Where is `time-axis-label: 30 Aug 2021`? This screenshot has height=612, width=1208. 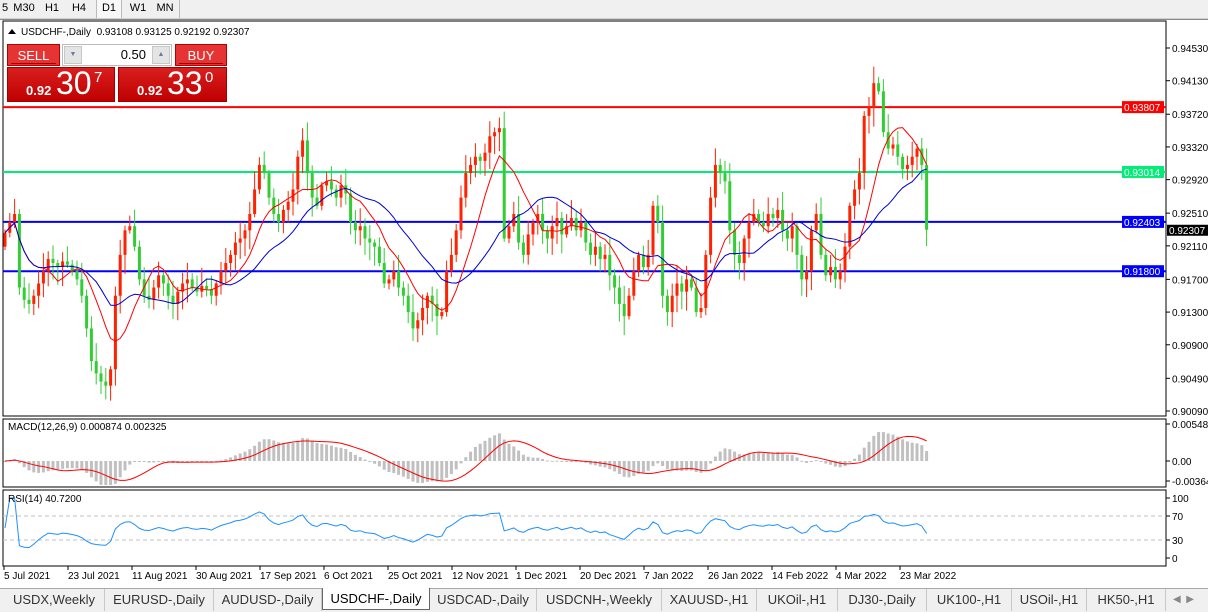
time-axis-label: 30 Aug 2021 is located at coordinates (224, 576).